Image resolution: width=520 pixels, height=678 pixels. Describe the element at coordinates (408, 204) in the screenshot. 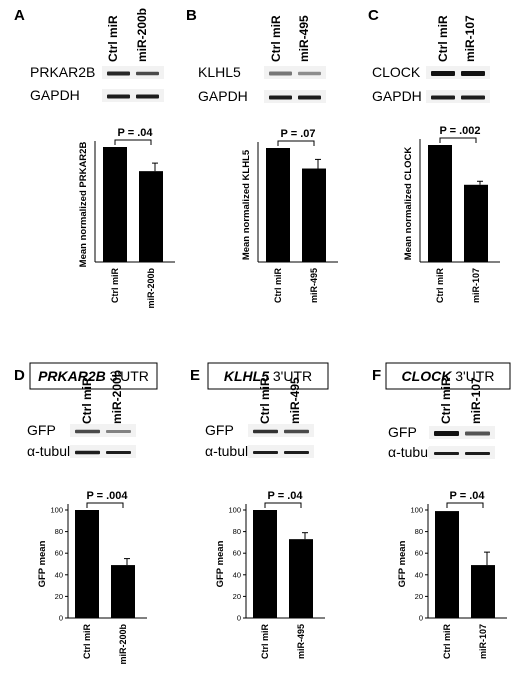

I see `y-axis-label: Mean normalized CLOCK` at that location.